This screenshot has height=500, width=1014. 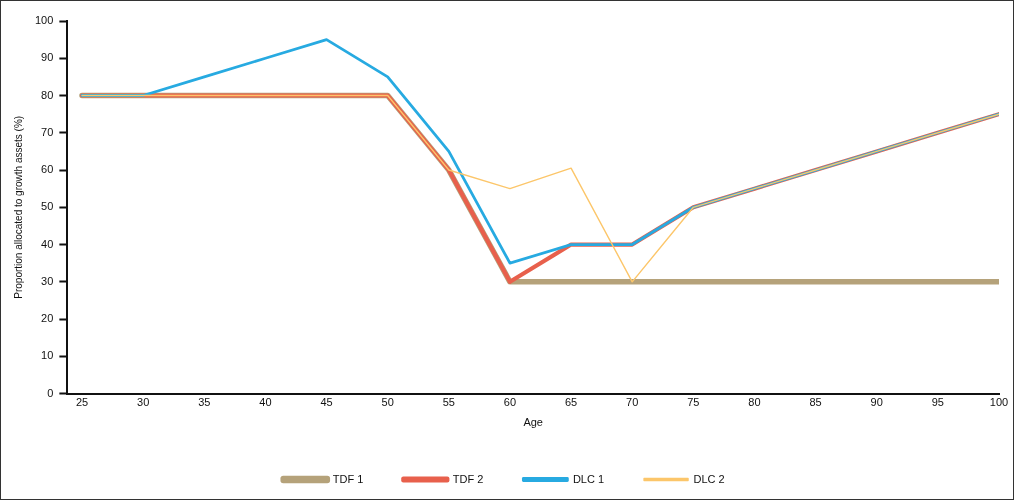 I want to click on x-tick-label: 95, so click(x=937, y=402).